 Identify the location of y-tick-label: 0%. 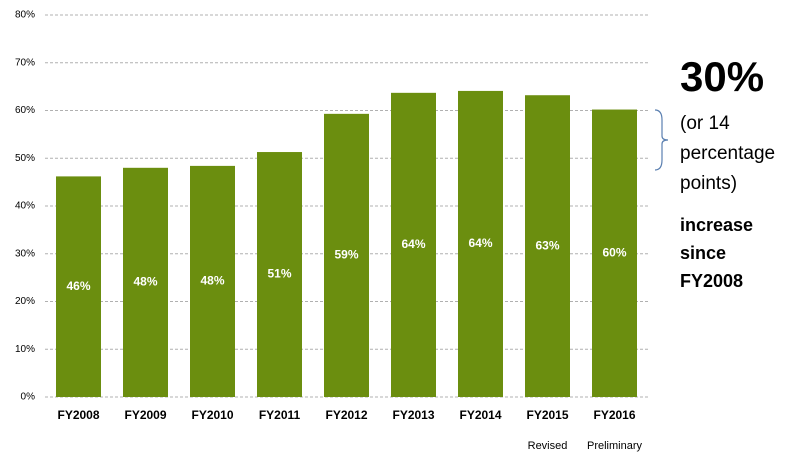
(28, 397).